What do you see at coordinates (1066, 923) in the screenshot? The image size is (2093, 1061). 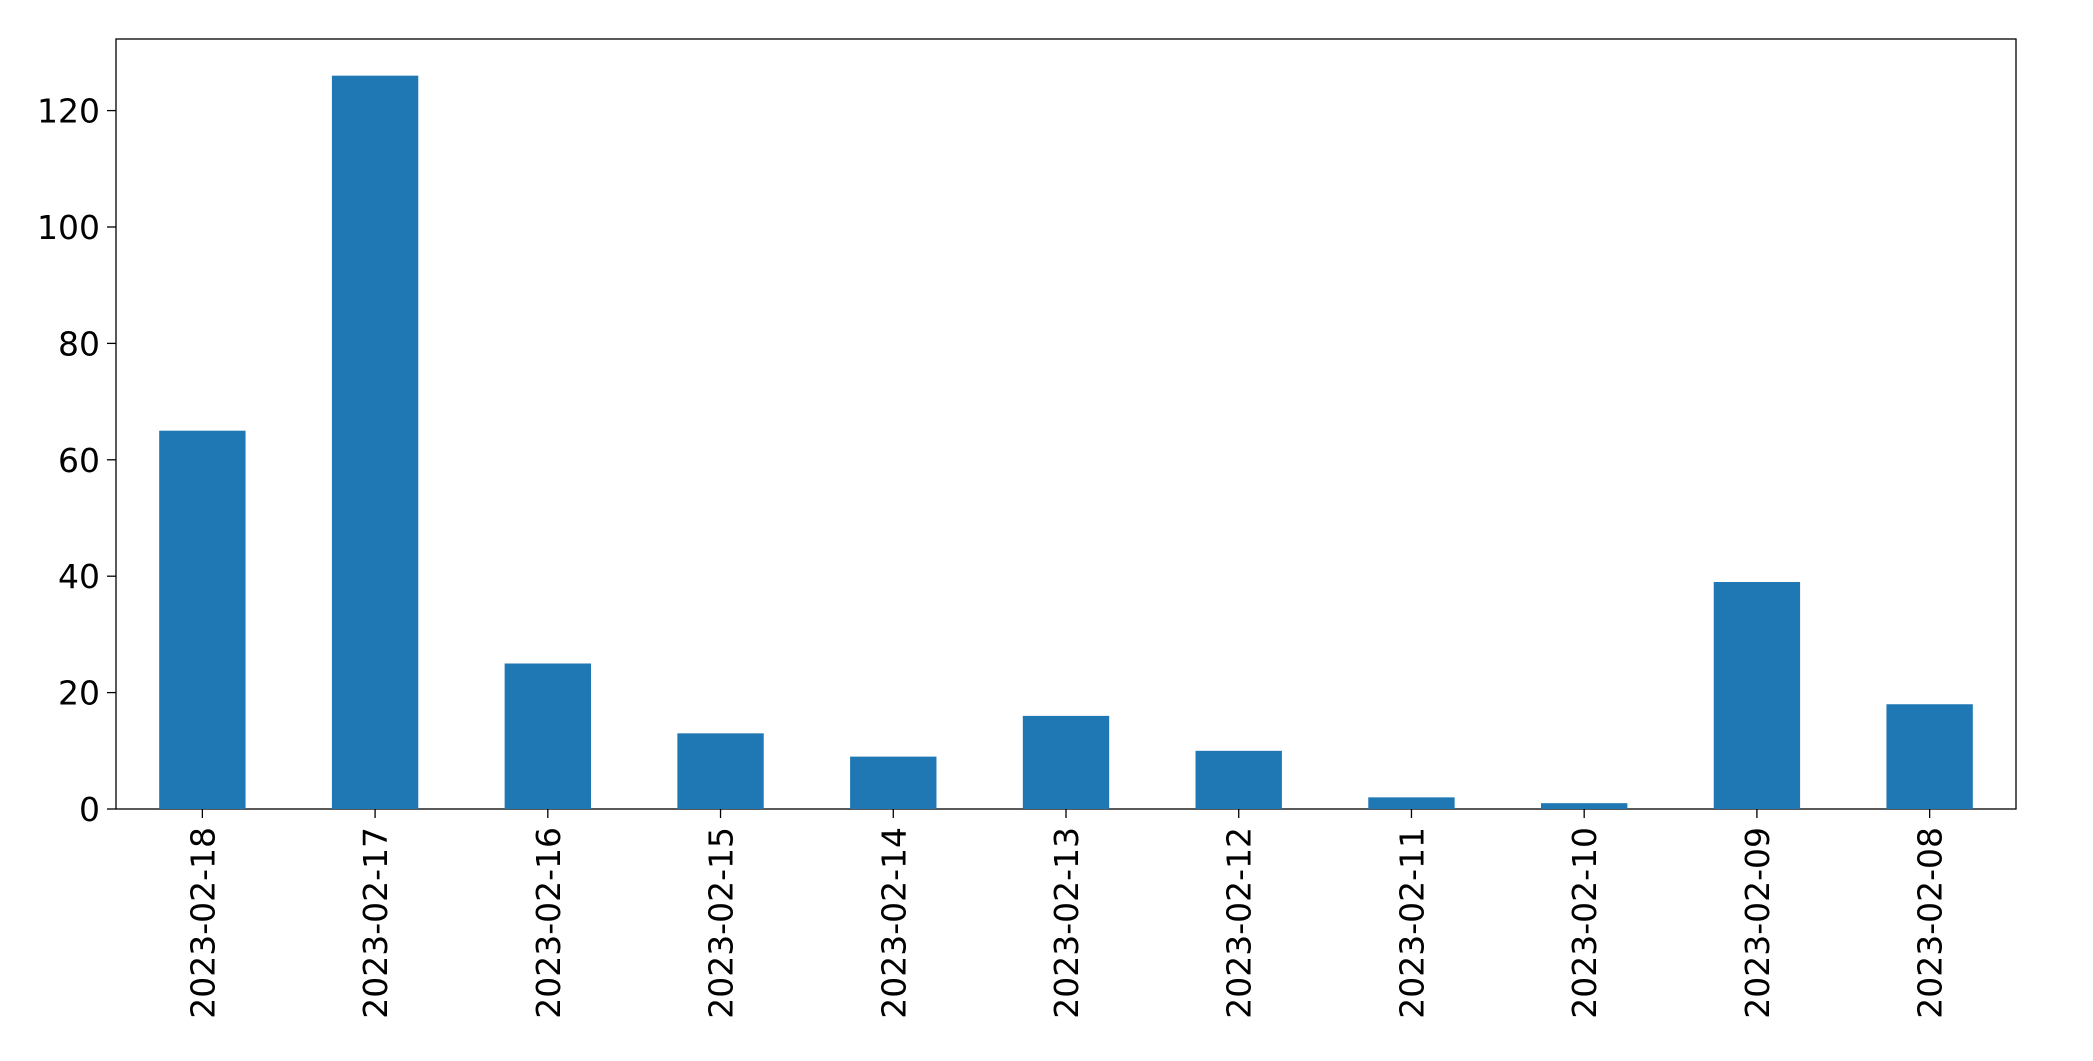 I see `x-tick-label: 2023-02-13` at bounding box center [1066, 923].